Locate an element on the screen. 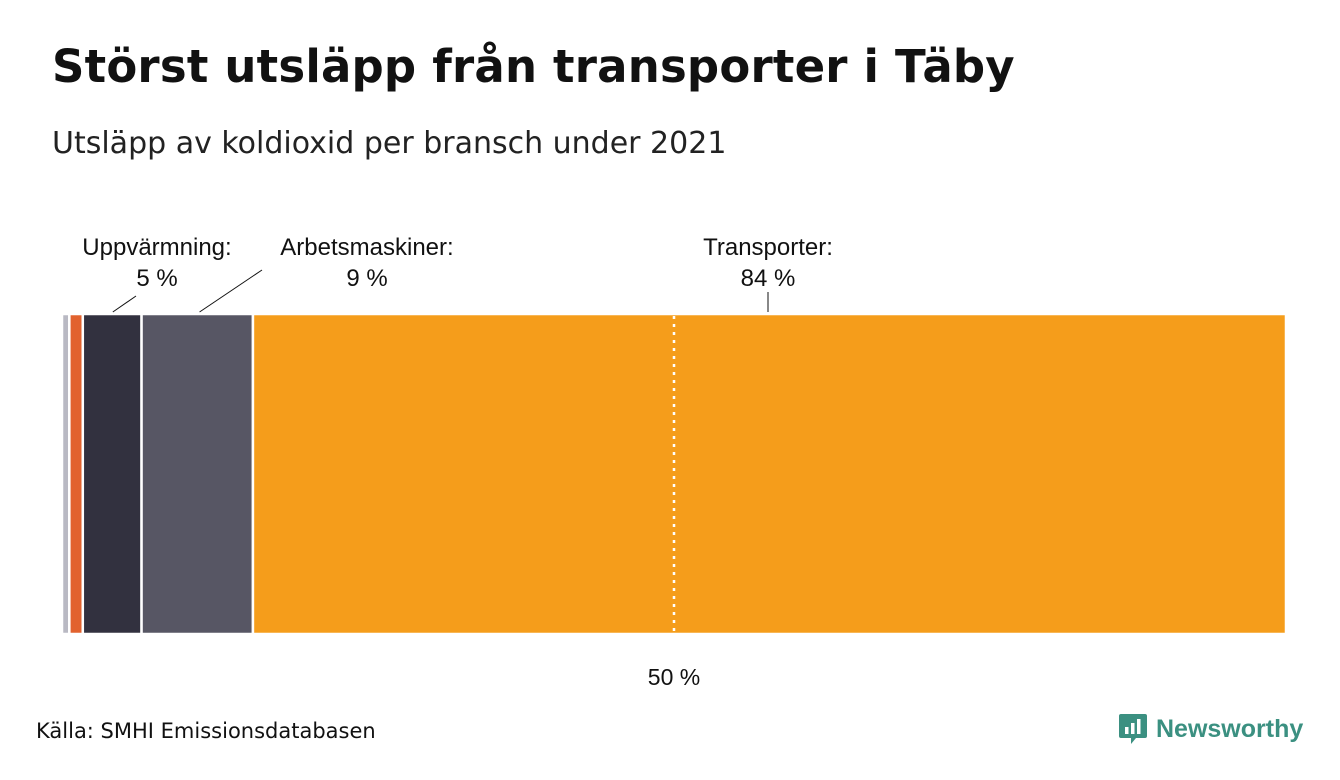 The width and height of the screenshot is (1340, 780). source-note: Källa: SMHI Emissionsdatabasen is located at coordinates (206, 731).